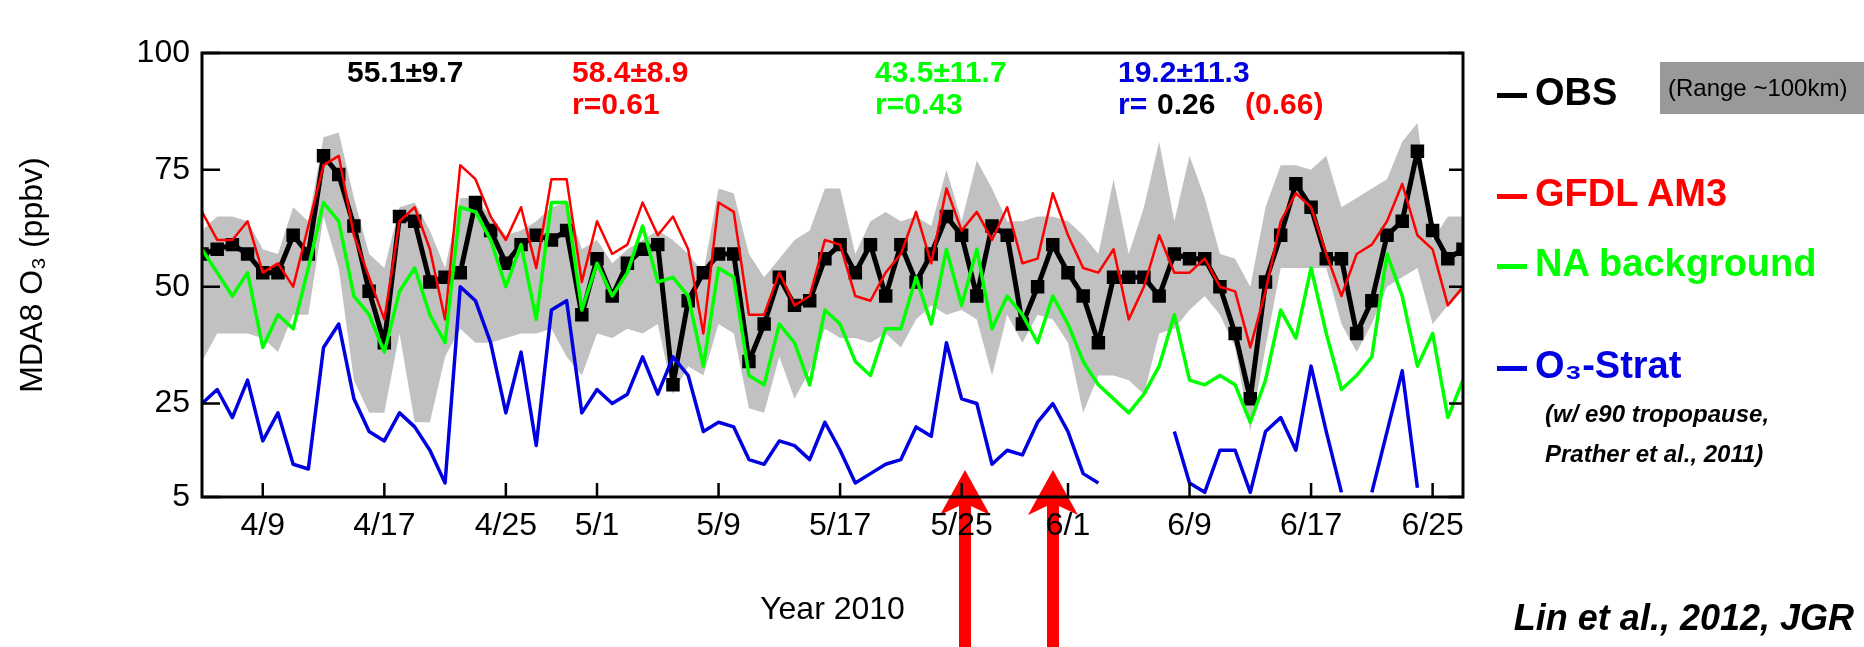  What do you see at coordinates (941, 71) in the screenshot?
I see `annotation: 43.5±11.7` at bounding box center [941, 71].